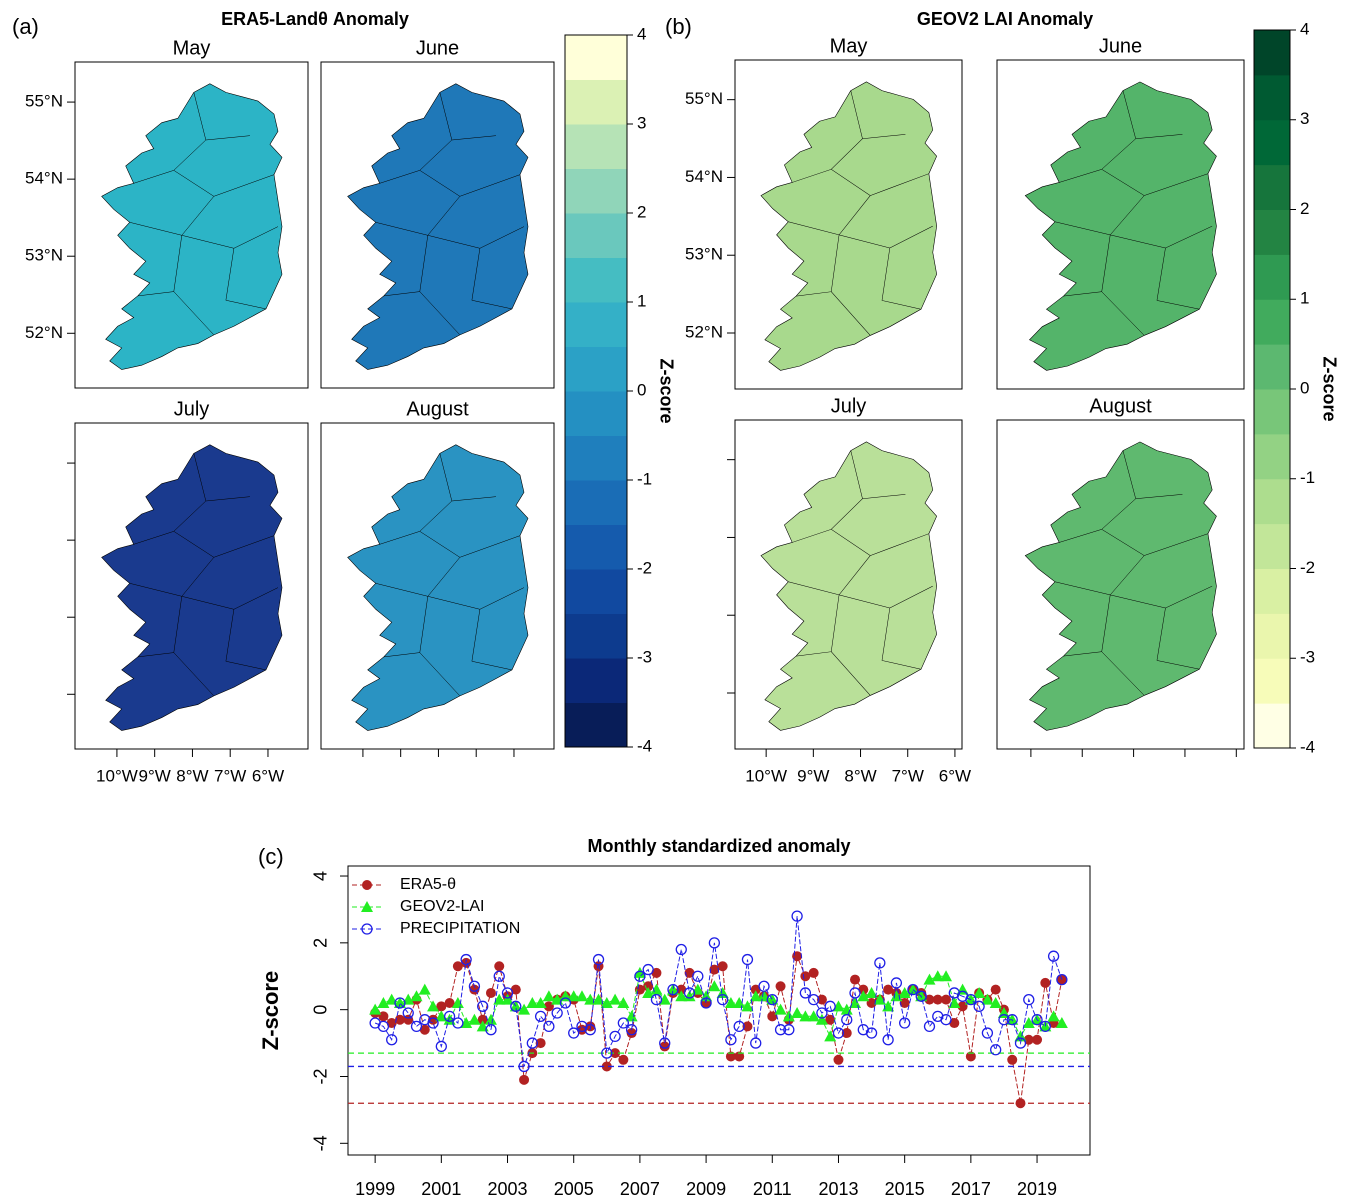 The image size is (1355, 1202). What do you see at coordinates (766, 775) in the screenshot?
I see `x-tick-label: 10°W` at bounding box center [766, 775].